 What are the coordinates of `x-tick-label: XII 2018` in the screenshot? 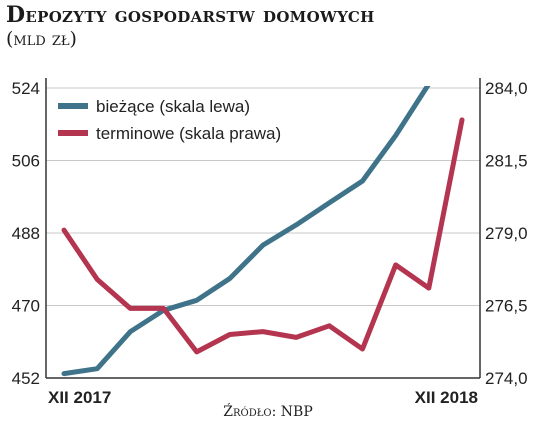 It's located at (446, 397).